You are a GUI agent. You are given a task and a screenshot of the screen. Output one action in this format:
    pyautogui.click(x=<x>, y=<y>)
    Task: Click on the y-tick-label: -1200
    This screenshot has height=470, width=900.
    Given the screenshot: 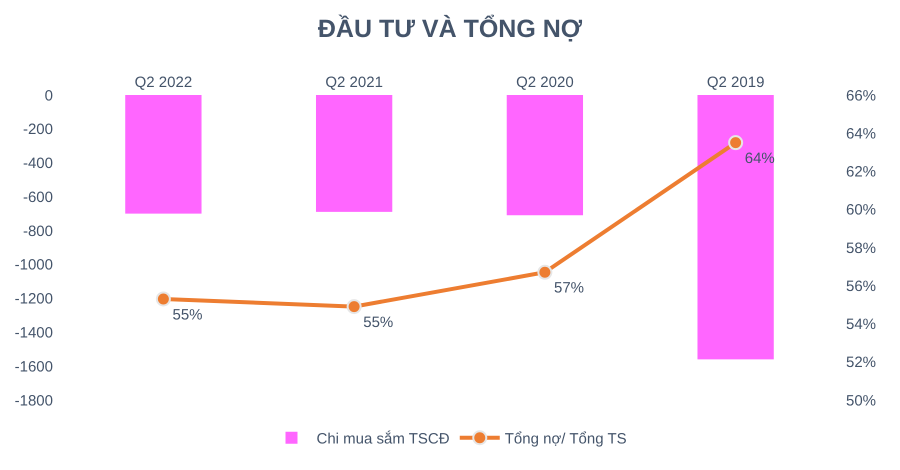 What is the action you would take?
    pyautogui.click(x=33, y=299)
    